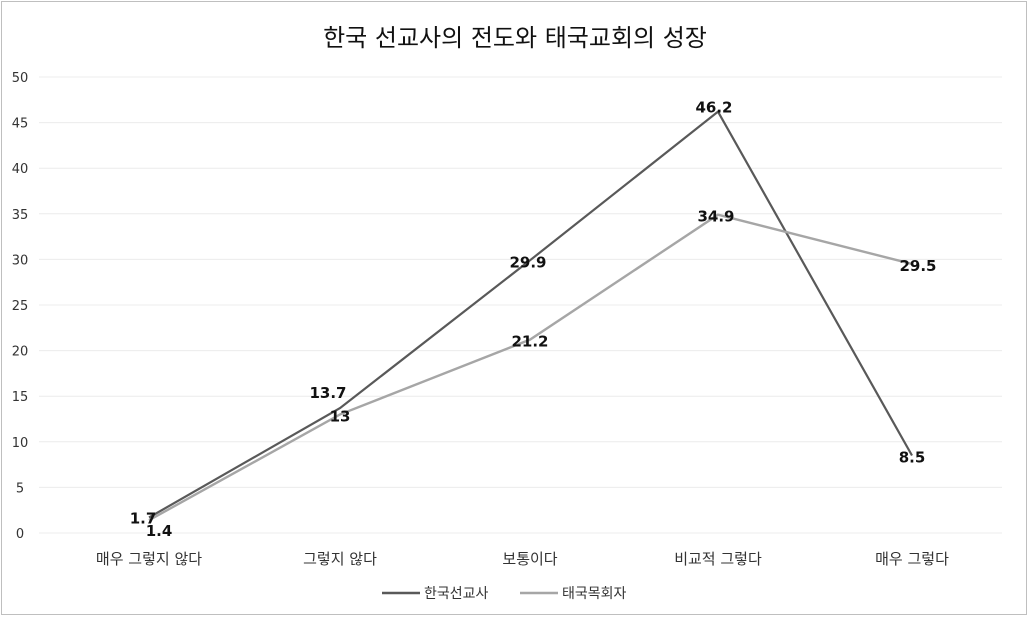 Image resolution: width=1030 pixels, height=618 pixels. Describe the element at coordinates (20, 215) in the screenshot. I see `y-tick-label: 35` at that location.